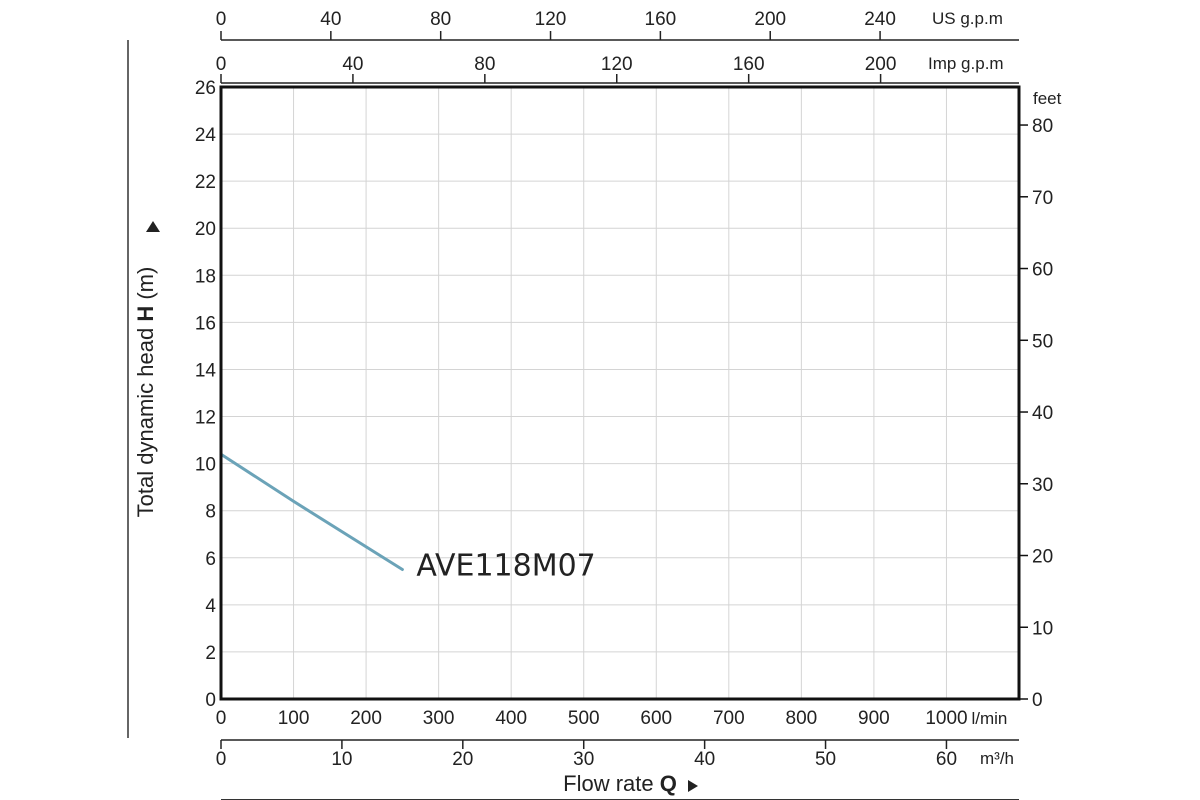 The image size is (1200, 800). Describe the element at coordinates (311, 511) in the screenshot. I see `series-line-ave118m07` at that location.